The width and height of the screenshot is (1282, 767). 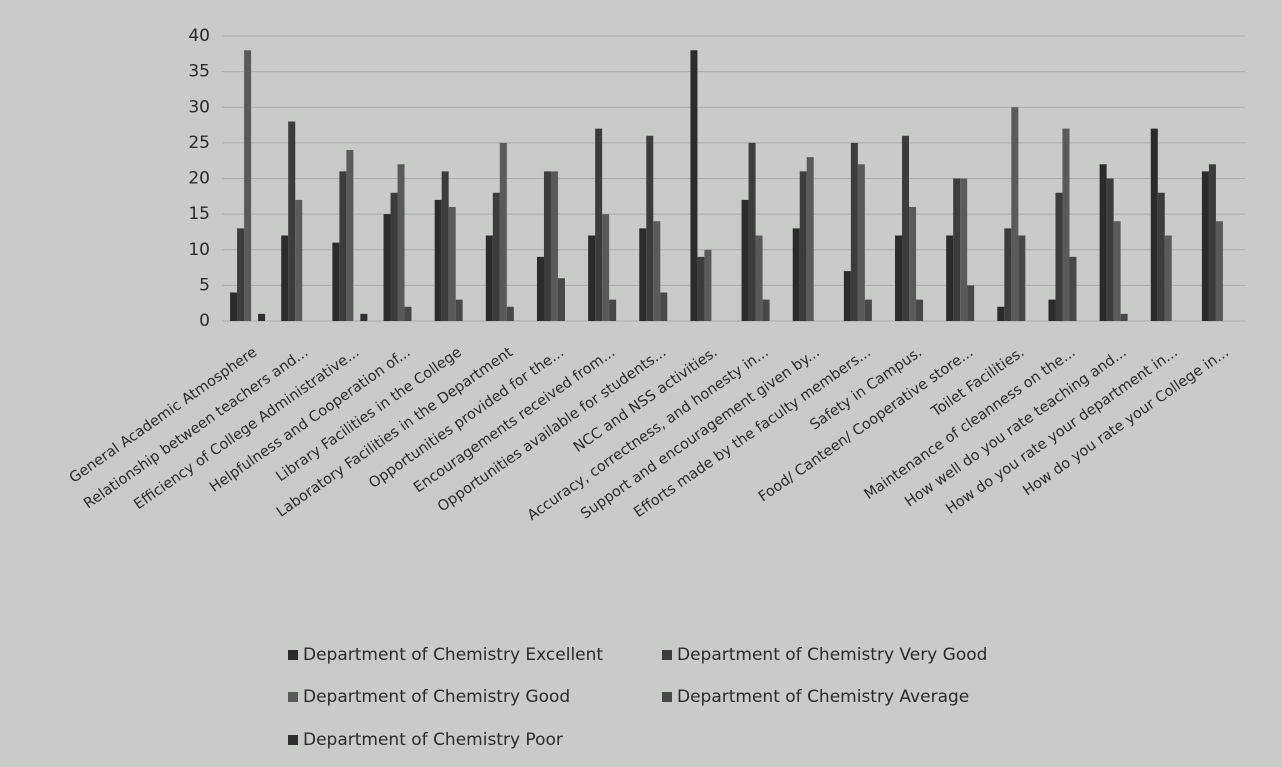 What do you see at coordinates (832, 655) in the screenshot?
I see `legend-label: Department of Chemistry Very Good` at bounding box center [832, 655].